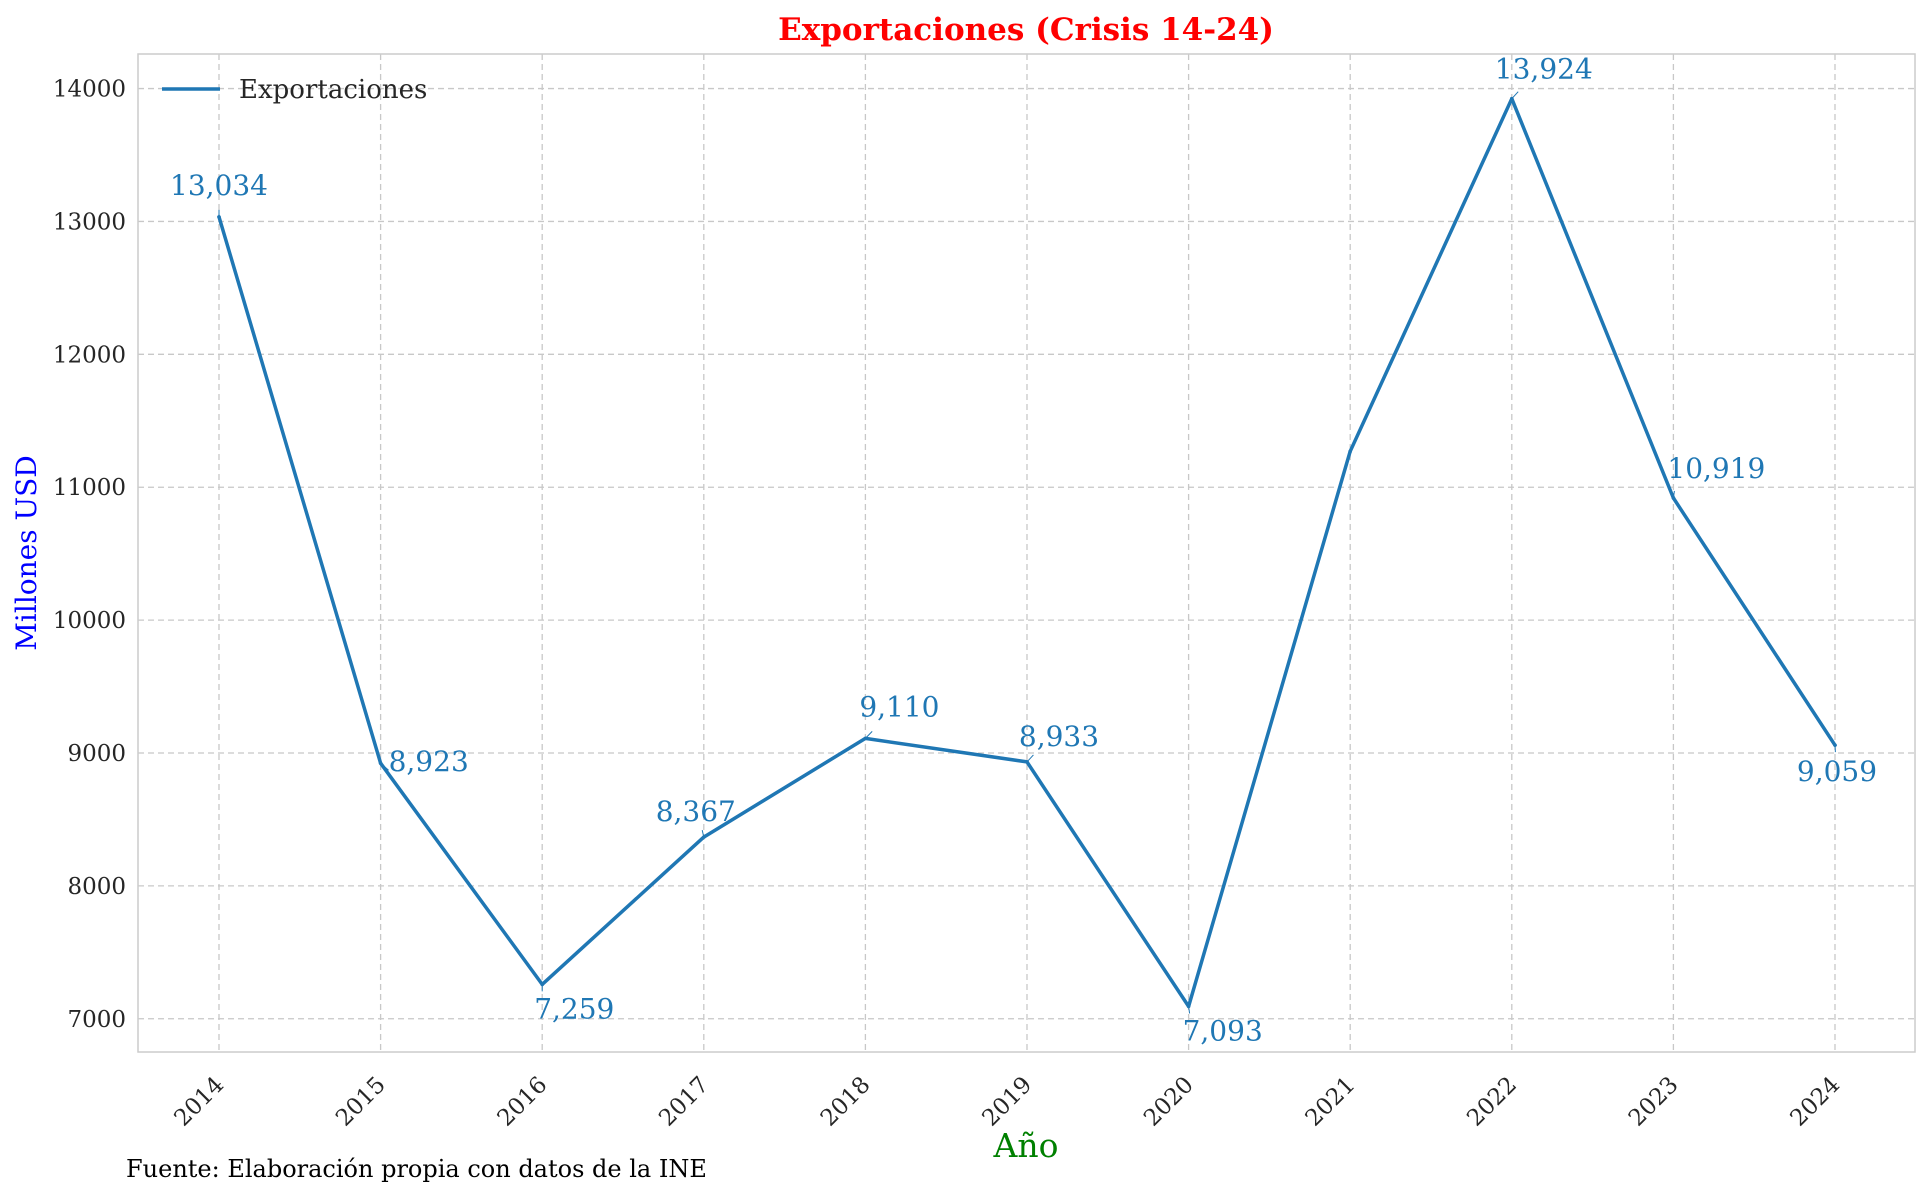 The height and width of the screenshot is (1197, 1926). What do you see at coordinates (219, 185) in the screenshot?
I see `data-label-2014: 13,034` at bounding box center [219, 185].